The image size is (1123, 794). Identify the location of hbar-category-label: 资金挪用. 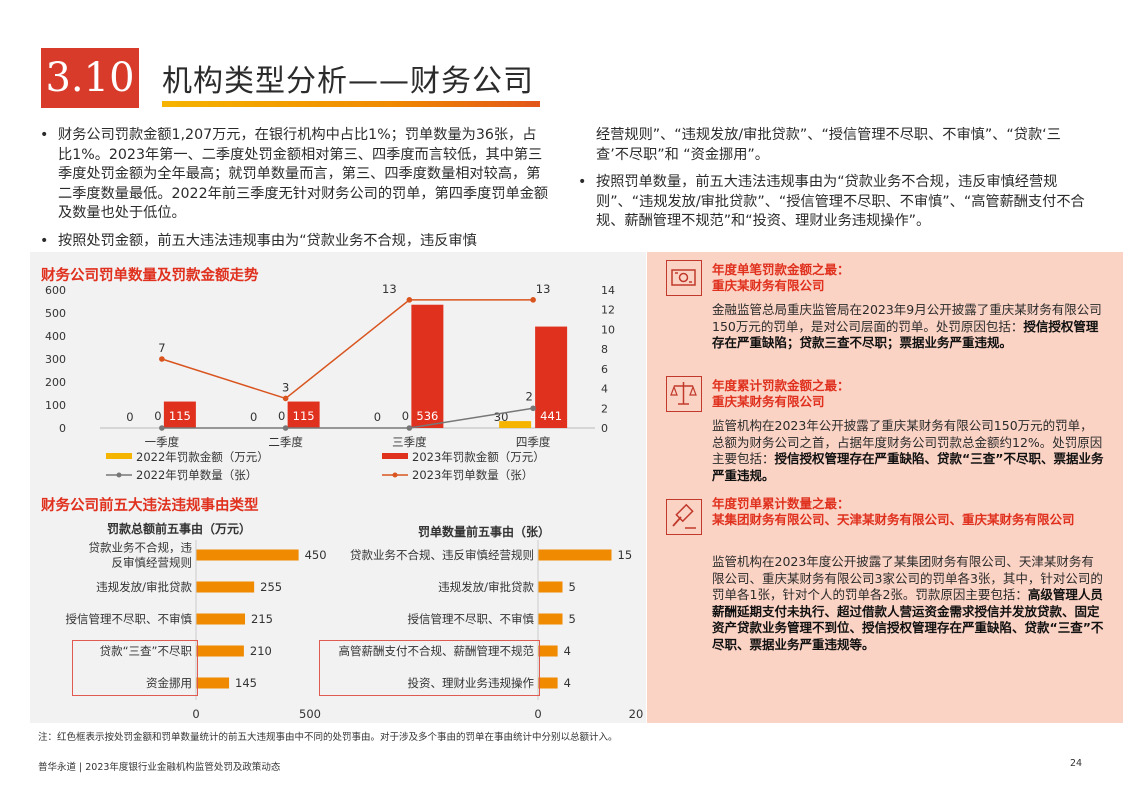
(169, 683).